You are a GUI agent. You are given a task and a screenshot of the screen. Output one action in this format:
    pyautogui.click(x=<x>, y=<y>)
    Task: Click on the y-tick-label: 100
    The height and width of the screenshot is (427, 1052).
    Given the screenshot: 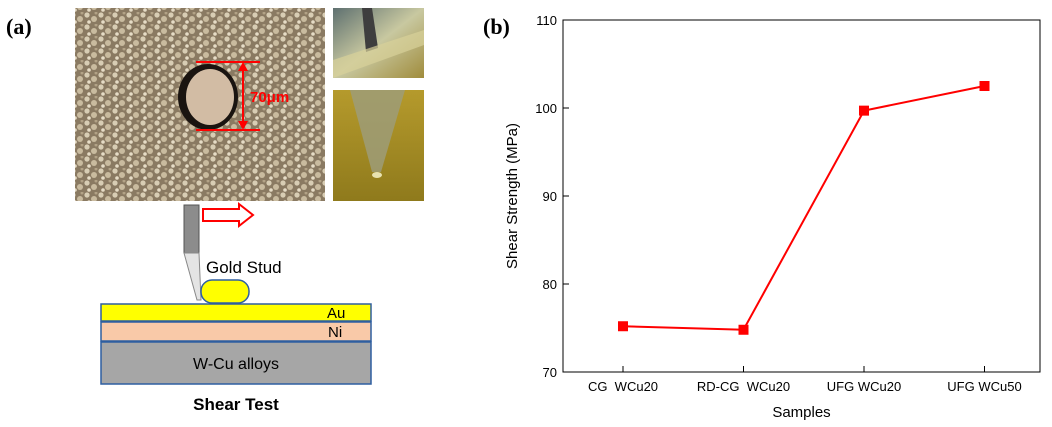 What is the action you would take?
    pyautogui.click(x=546, y=108)
    